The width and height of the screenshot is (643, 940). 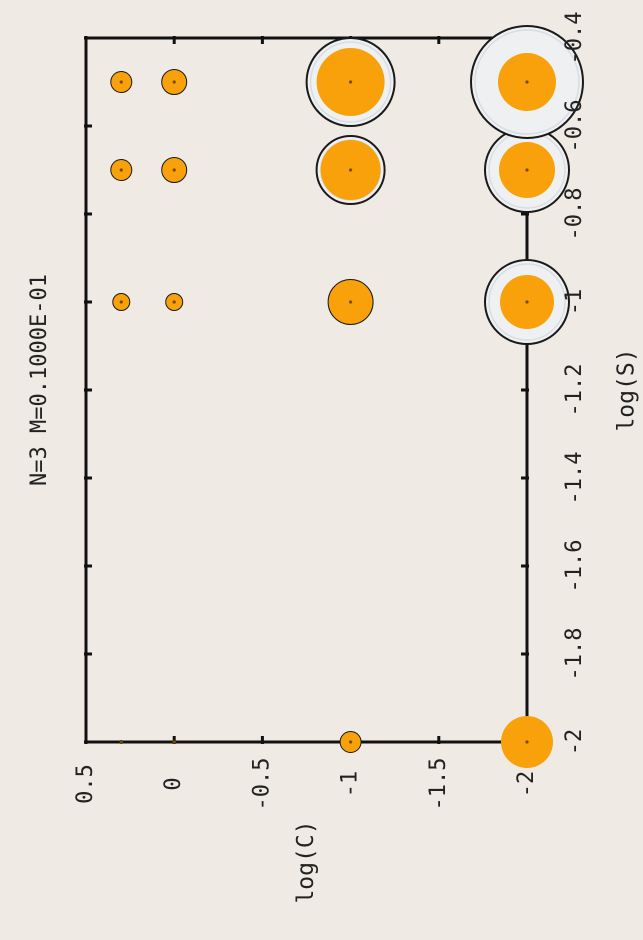 What do you see at coordinates (261, 784) in the screenshot?
I see `y-tick-label: -0.5` at bounding box center [261, 784].